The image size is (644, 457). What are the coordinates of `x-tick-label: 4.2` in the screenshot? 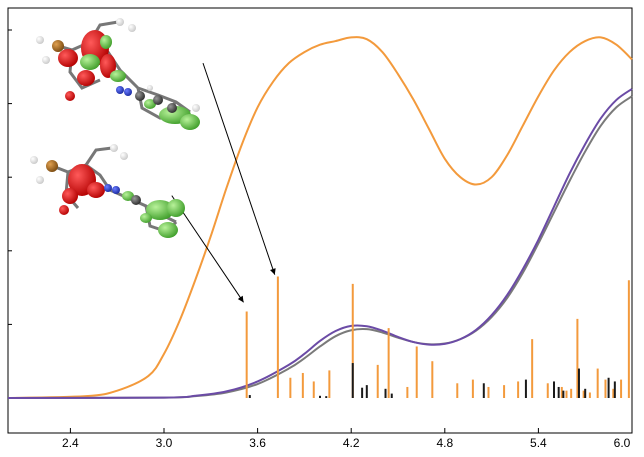 It's located at (351, 443).